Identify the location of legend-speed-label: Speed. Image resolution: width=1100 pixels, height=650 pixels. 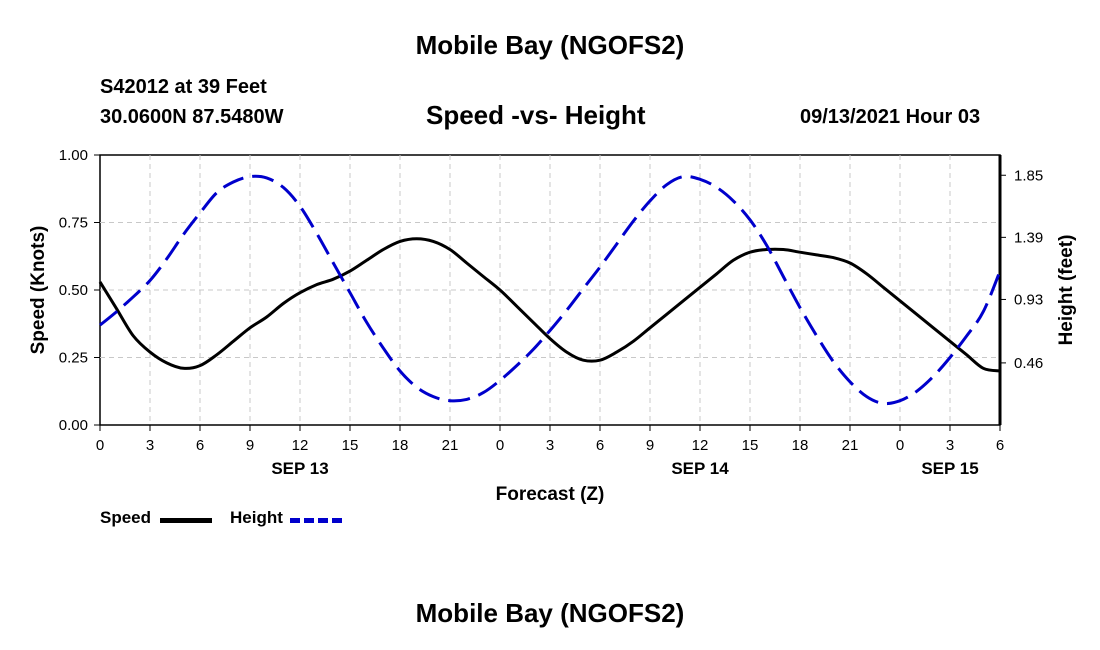
(126, 517).